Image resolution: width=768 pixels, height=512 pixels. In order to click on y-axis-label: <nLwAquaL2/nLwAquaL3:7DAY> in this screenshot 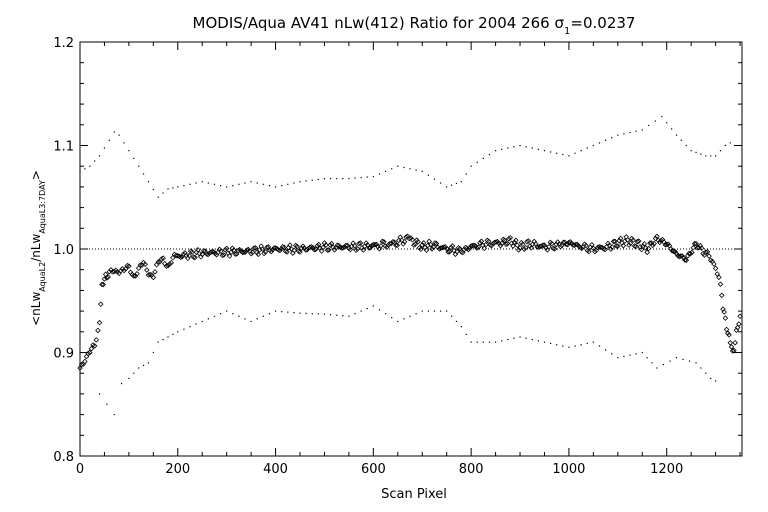, I will do `click(38, 248)`.